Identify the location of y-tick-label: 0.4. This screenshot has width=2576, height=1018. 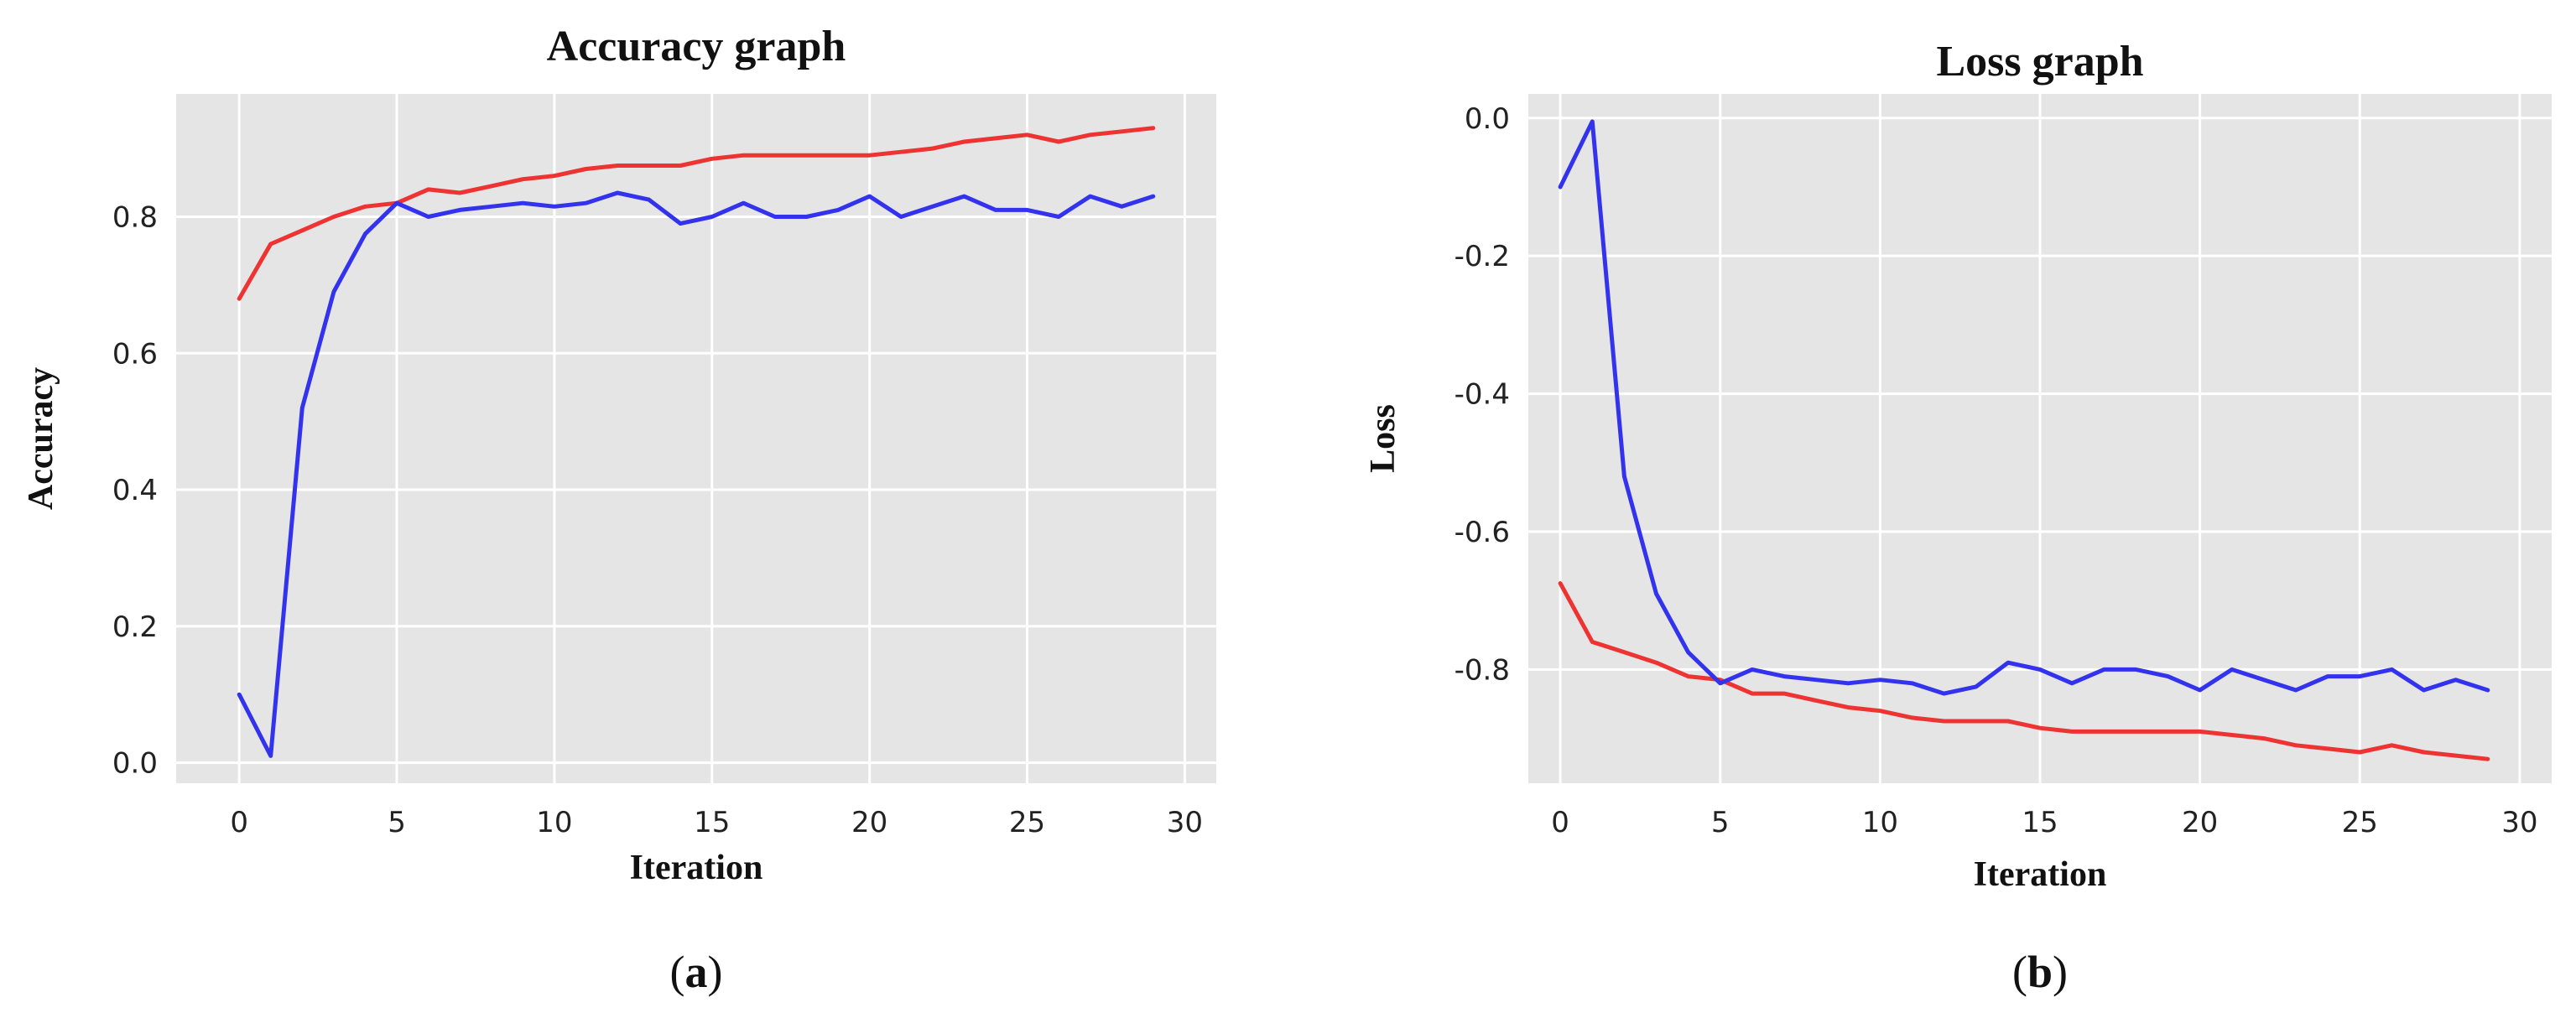
(135, 491).